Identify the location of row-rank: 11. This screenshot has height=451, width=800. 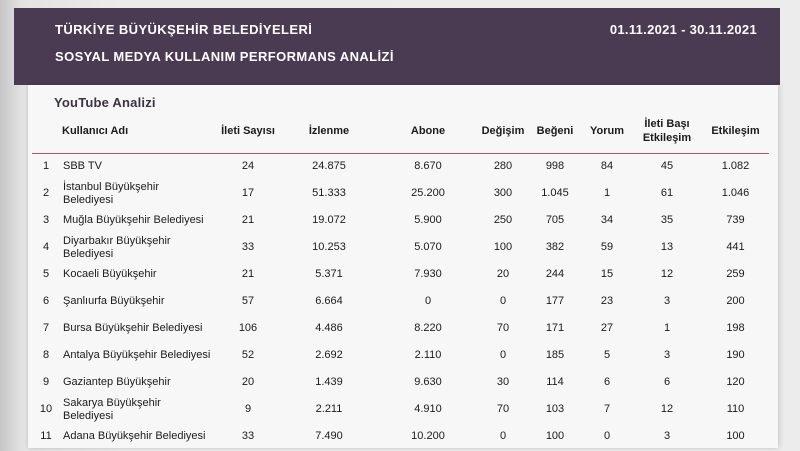
(46, 436).